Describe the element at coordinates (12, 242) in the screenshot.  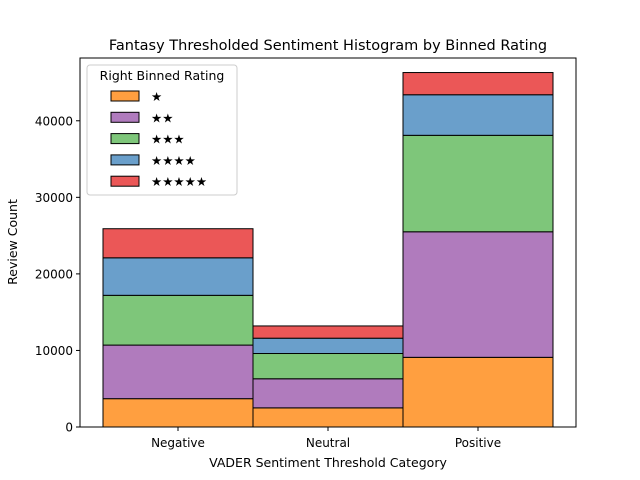
I see `y-axis-label: Review Count` at that location.